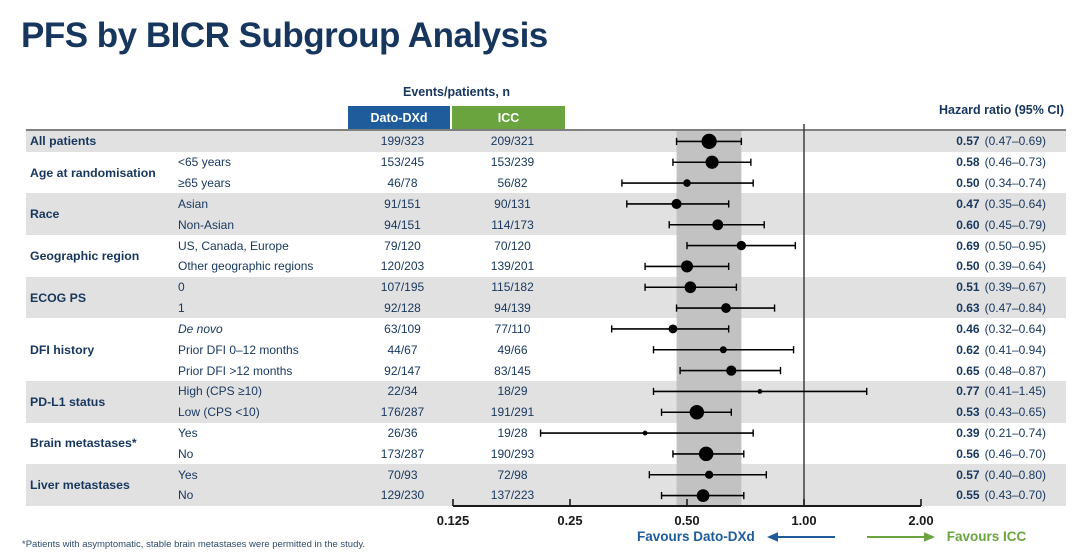 This screenshot has height=553, width=1080. Describe the element at coordinates (968, 349) in the screenshot. I see `hr-point-estimate: 0.62` at that location.